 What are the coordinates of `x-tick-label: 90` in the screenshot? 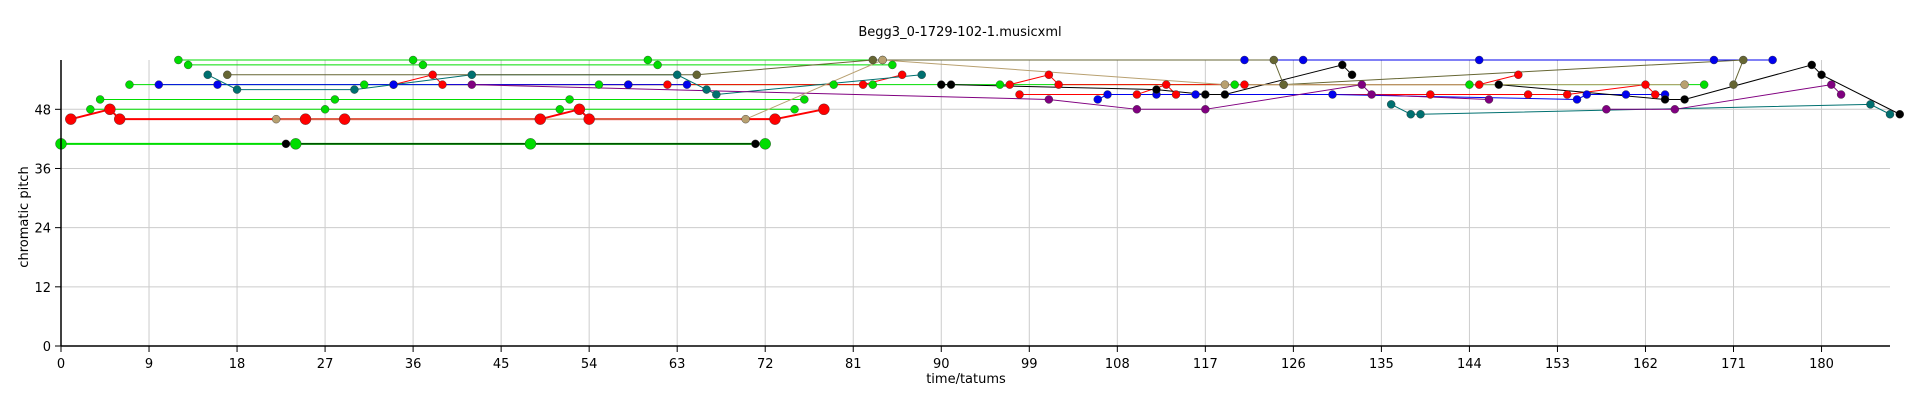 It's located at (941, 364).